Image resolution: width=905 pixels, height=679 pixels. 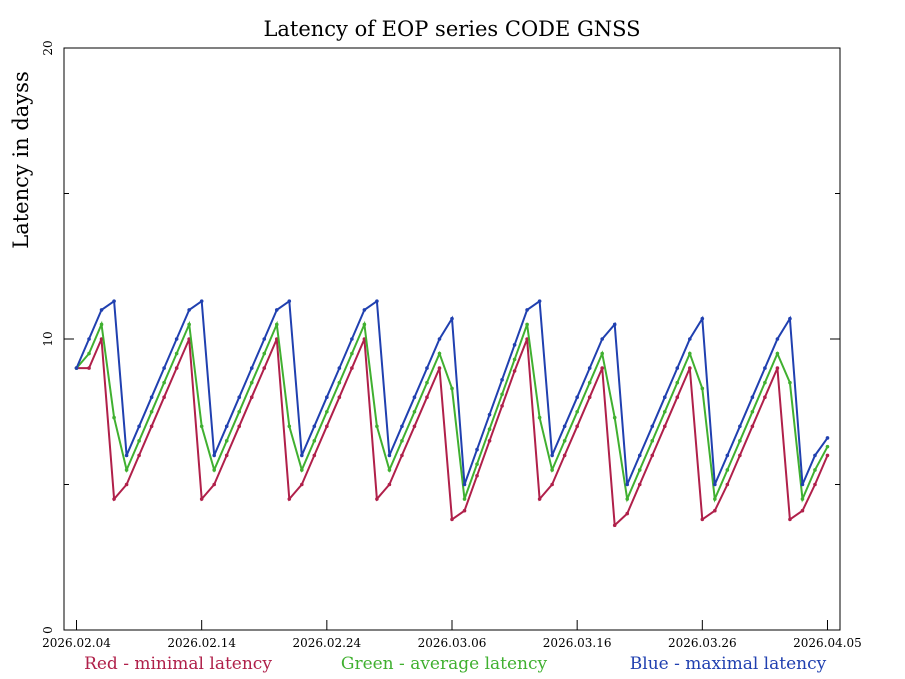 I want to click on legend-label: Blue - maximal latency, so click(x=728, y=664).